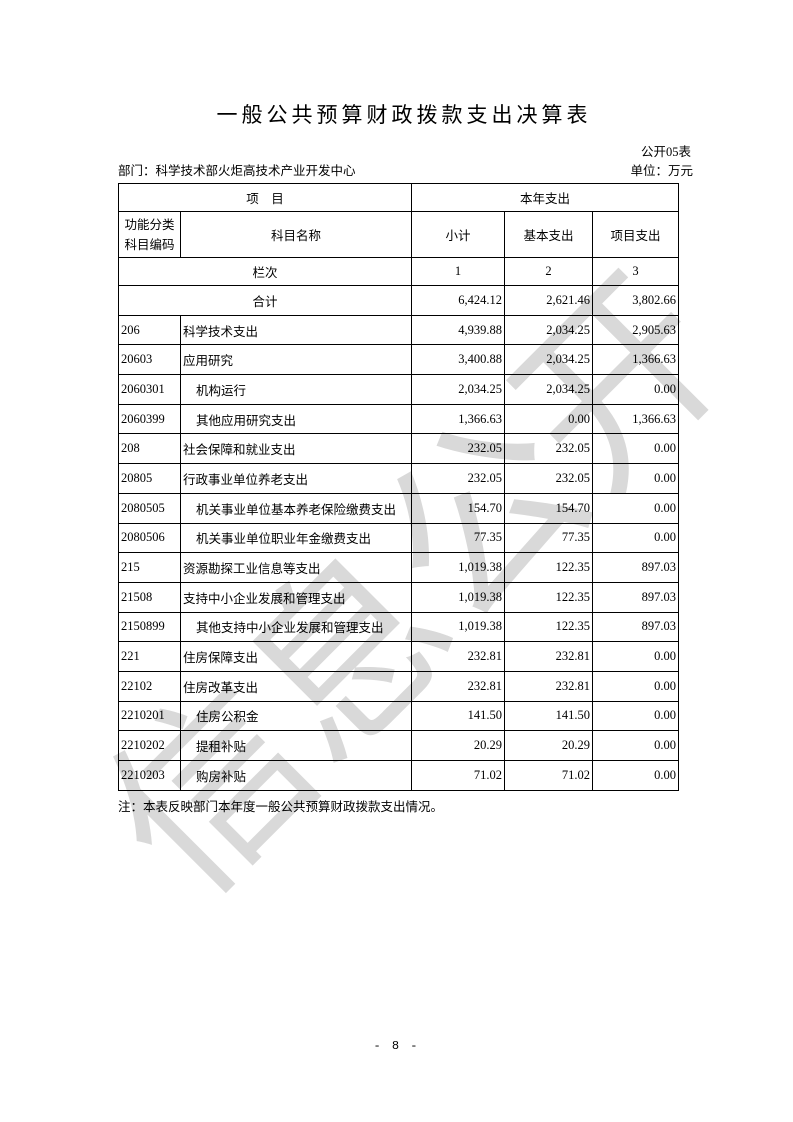  What do you see at coordinates (296, 234) in the screenshot?
I see `subject-name-header: 科目名称` at bounding box center [296, 234].